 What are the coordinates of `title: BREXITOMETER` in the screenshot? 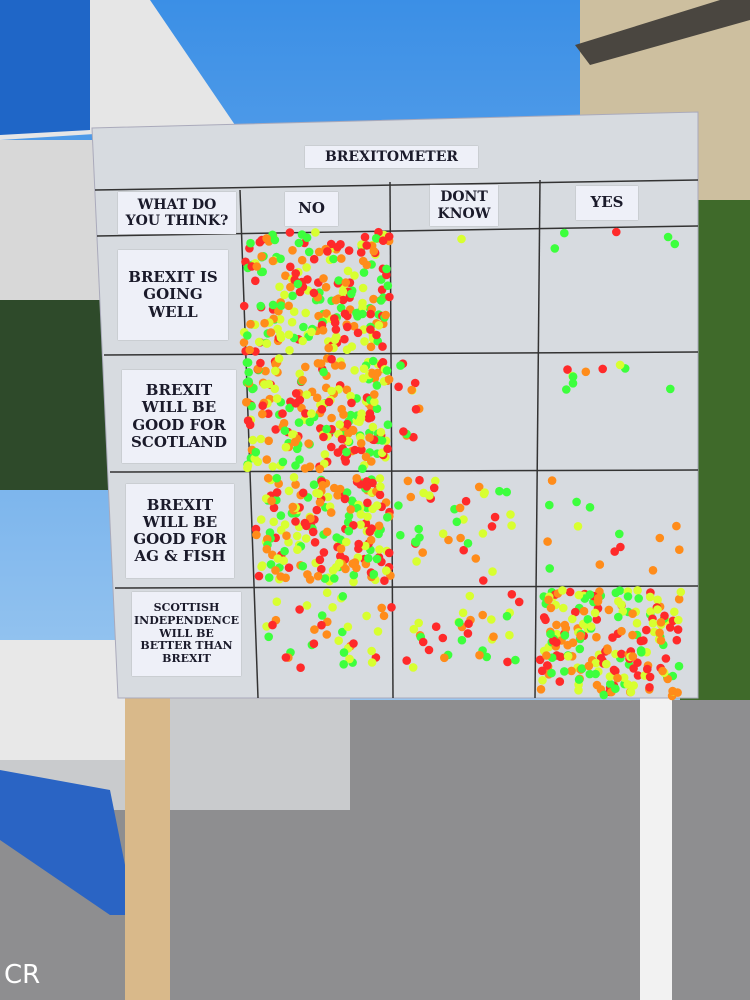 It's located at (391, 157).